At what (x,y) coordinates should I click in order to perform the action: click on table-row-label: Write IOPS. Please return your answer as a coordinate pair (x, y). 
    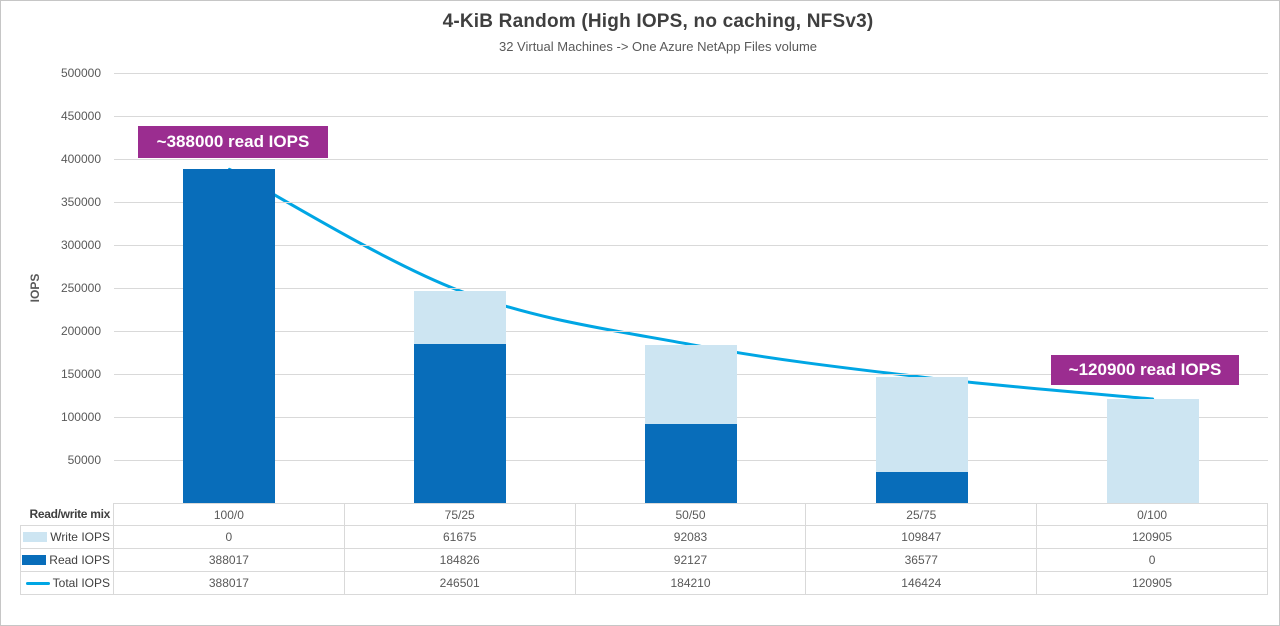
    Looking at the image, I should click on (67, 537).